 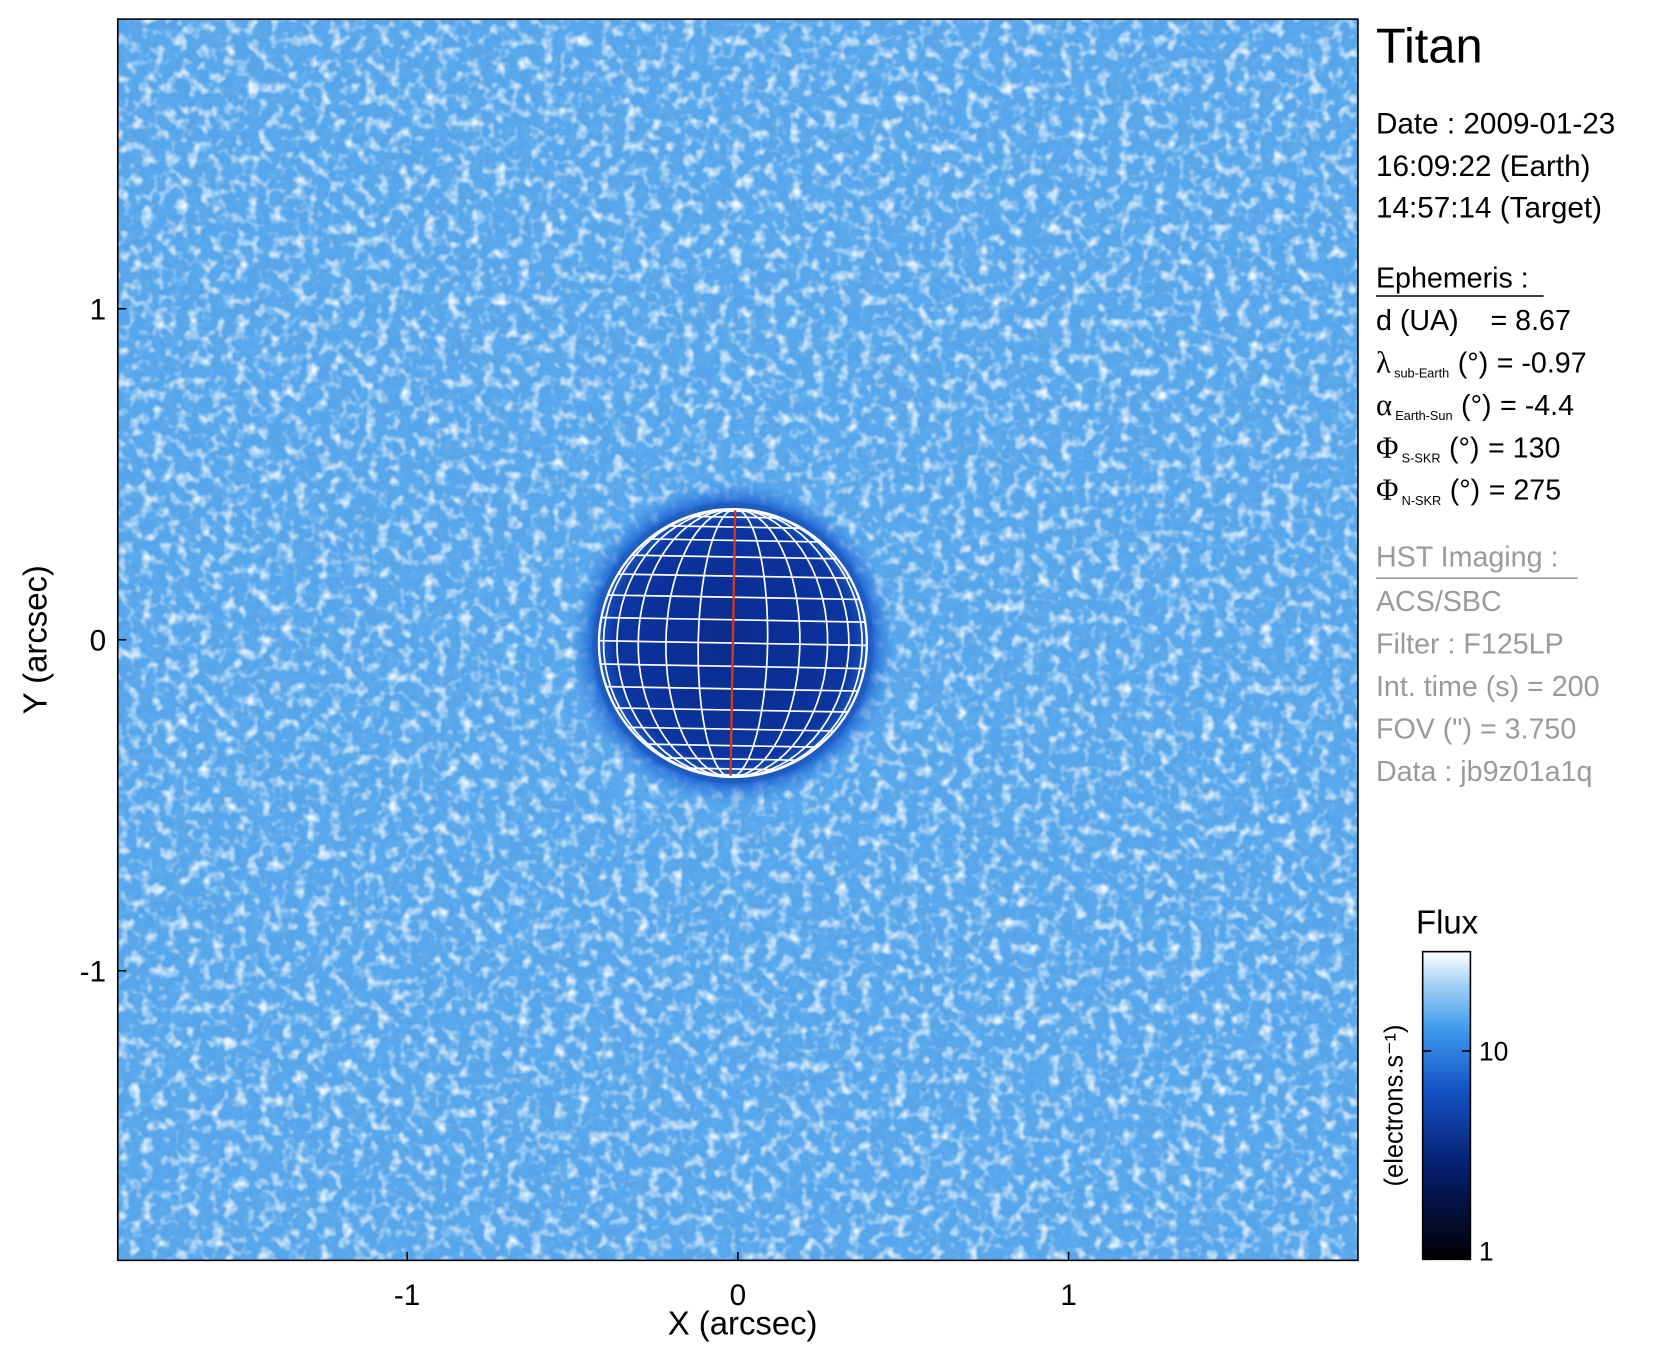 What do you see at coordinates (98, 309) in the screenshot?
I see `y-tick-label: 1` at bounding box center [98, 309].